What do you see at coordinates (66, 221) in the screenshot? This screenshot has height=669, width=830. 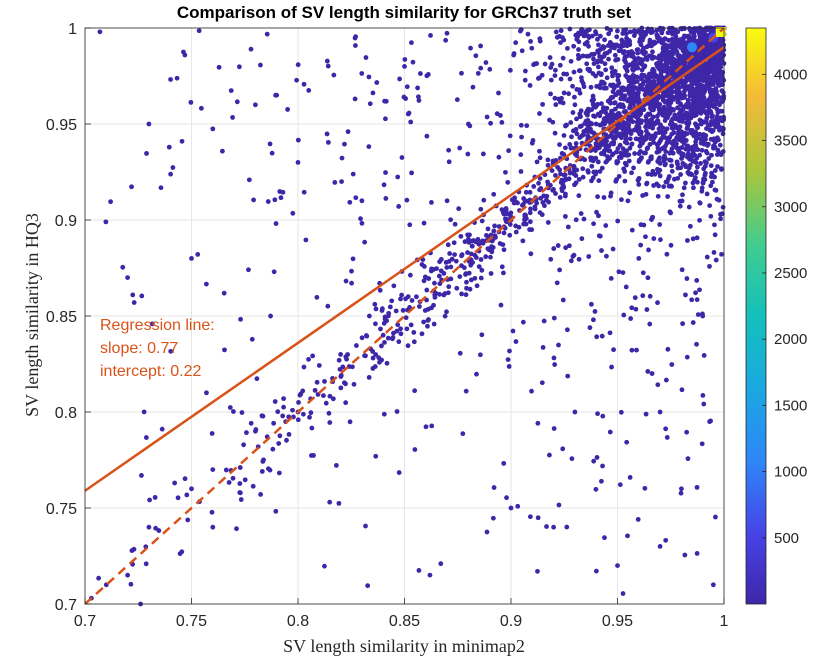 I see `y-tick-label: 0.9` at bounding box center [66, 221].